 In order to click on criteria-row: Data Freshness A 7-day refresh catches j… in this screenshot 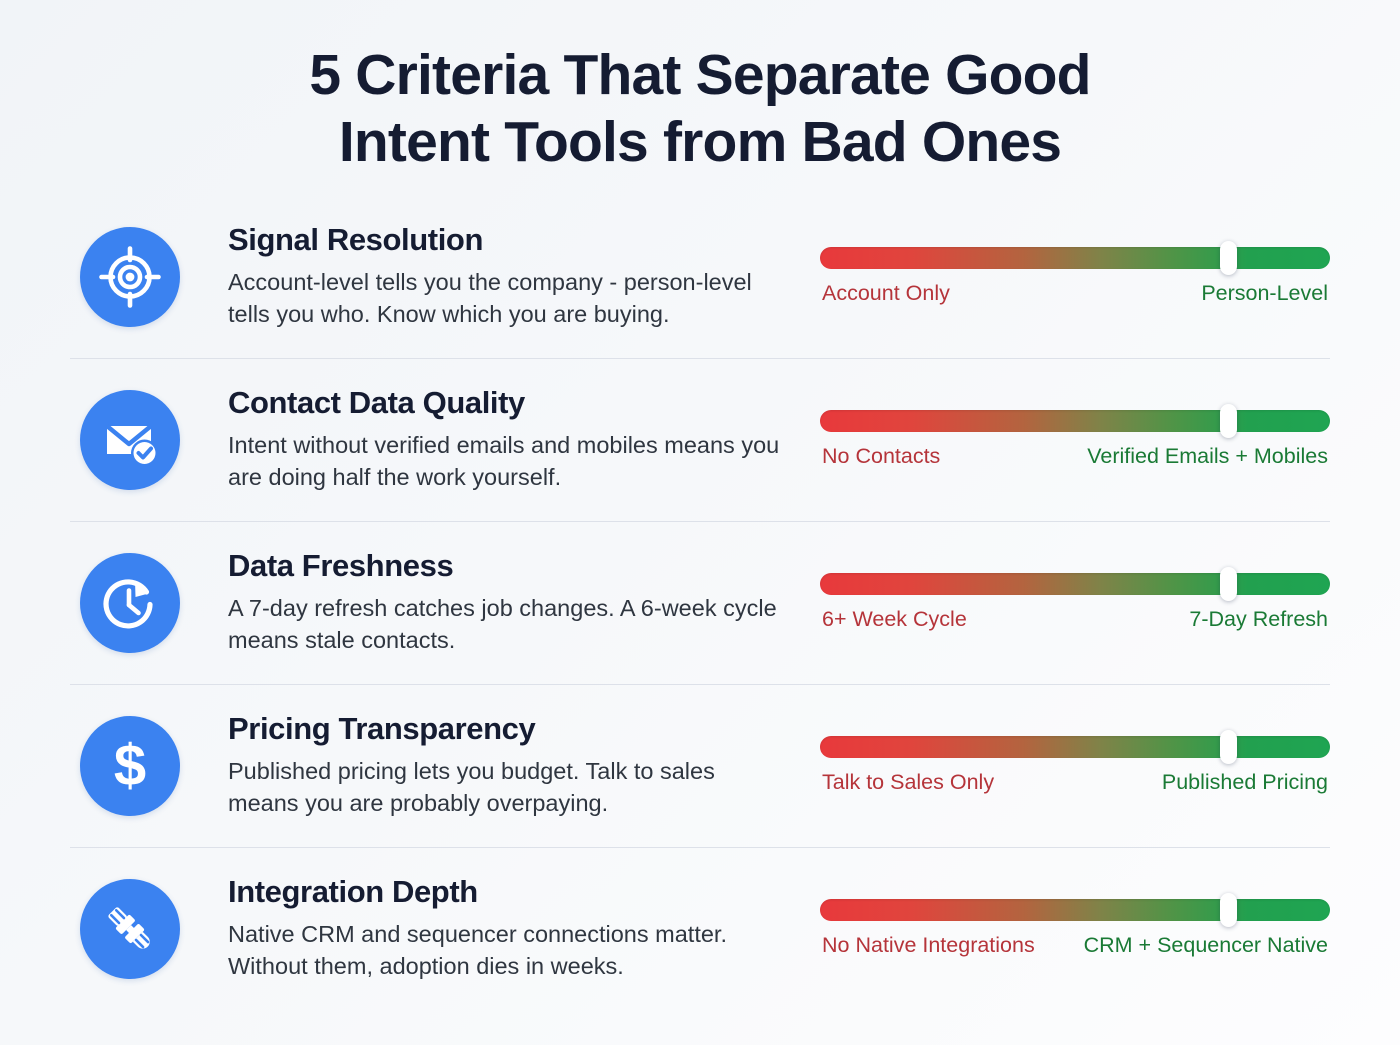, I will do `click(700, 602)`.